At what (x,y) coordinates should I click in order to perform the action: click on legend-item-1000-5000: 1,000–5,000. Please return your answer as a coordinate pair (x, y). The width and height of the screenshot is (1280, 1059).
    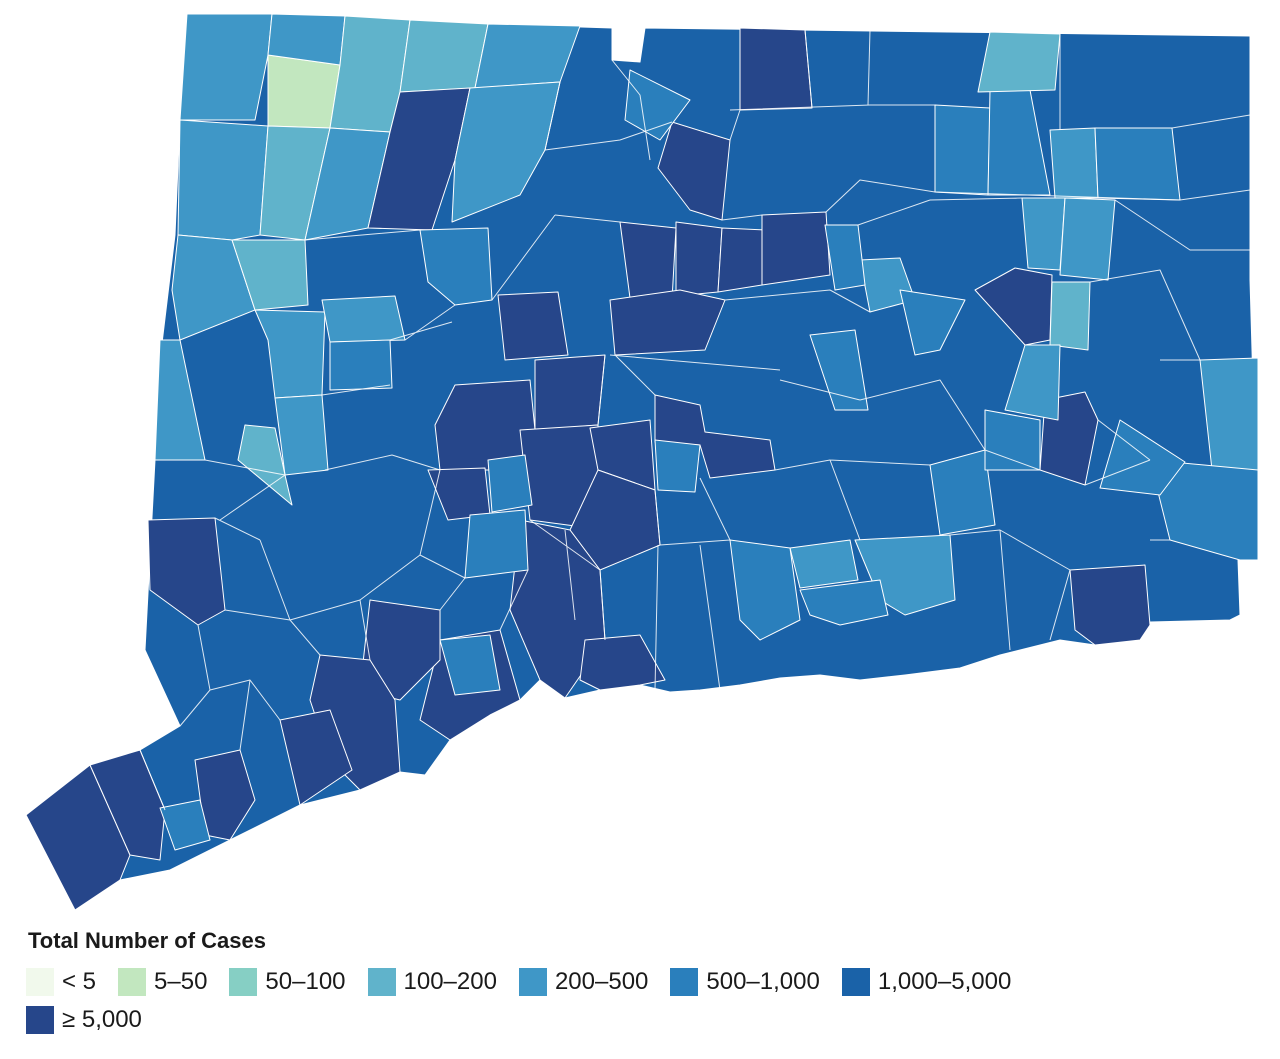
    Looking at the image, I should click on (926, 982).